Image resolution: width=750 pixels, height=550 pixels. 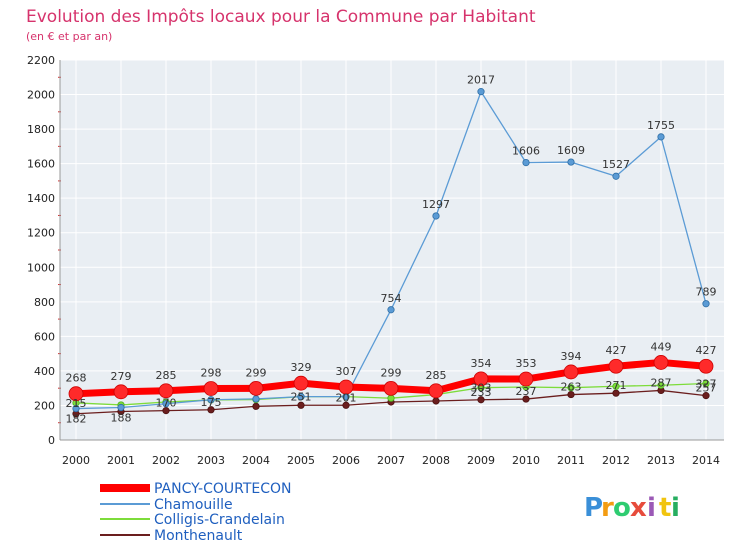 I want to click on data-label: 329, so click(x=301, y=367).